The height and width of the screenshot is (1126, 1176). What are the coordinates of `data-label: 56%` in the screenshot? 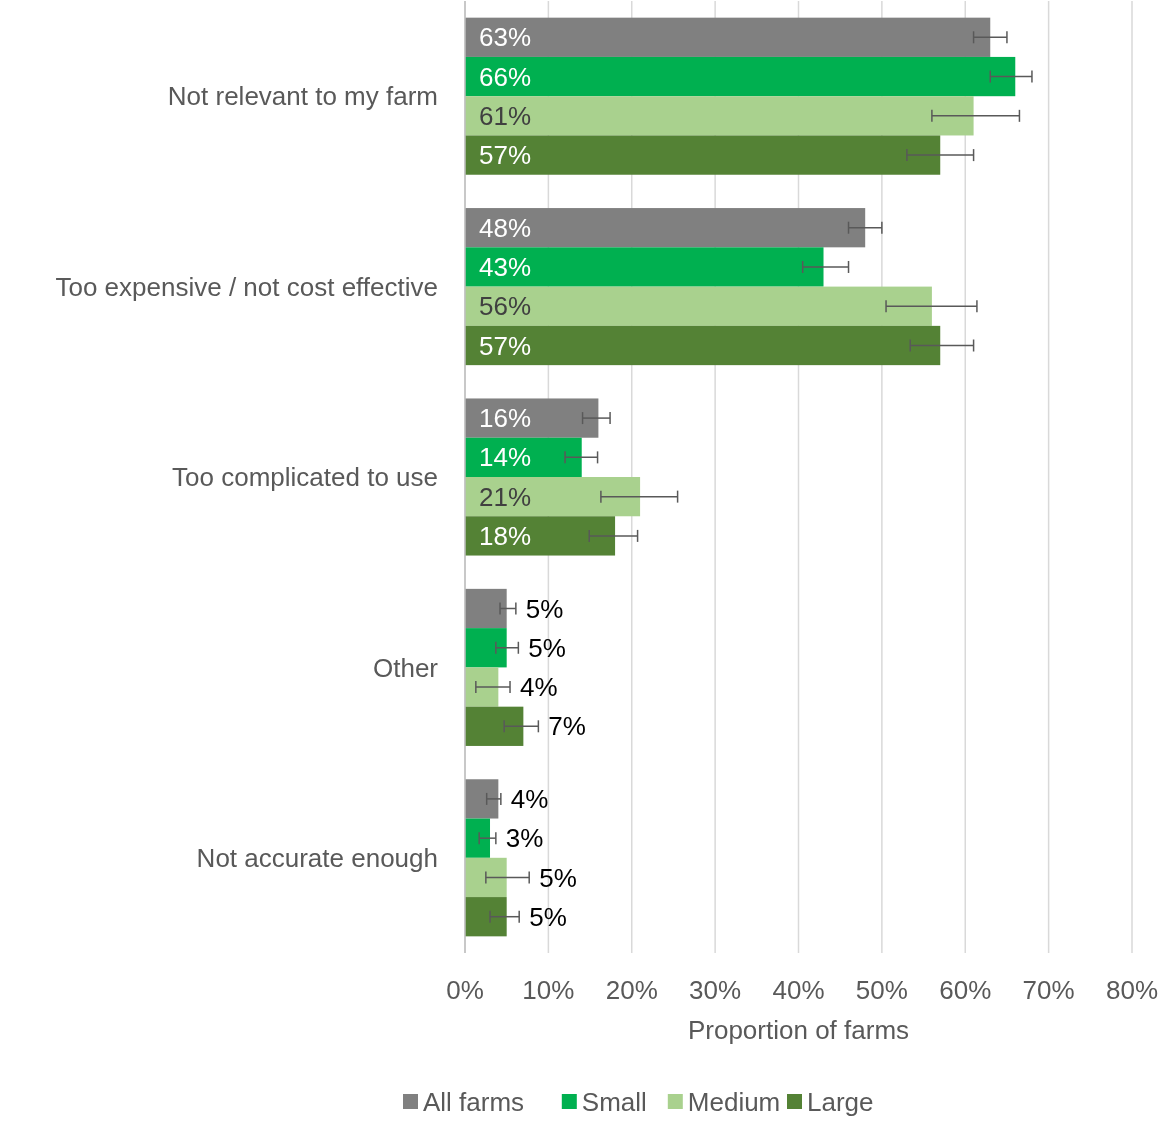 It's located at (505, 306).